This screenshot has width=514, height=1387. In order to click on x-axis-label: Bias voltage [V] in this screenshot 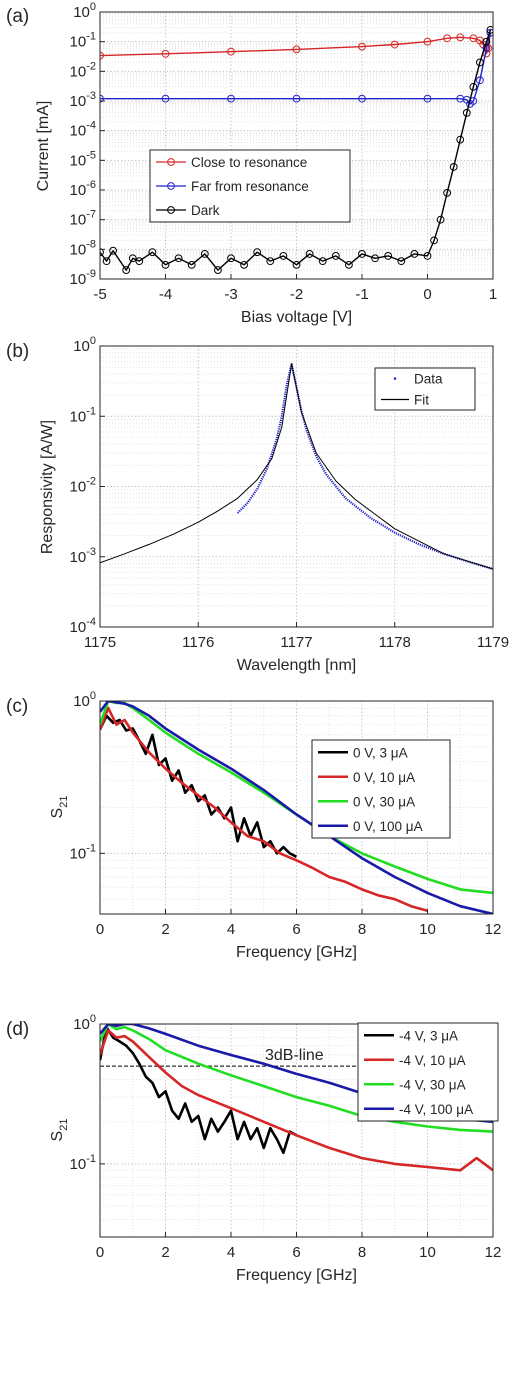, I will do `click(296, 317)`.